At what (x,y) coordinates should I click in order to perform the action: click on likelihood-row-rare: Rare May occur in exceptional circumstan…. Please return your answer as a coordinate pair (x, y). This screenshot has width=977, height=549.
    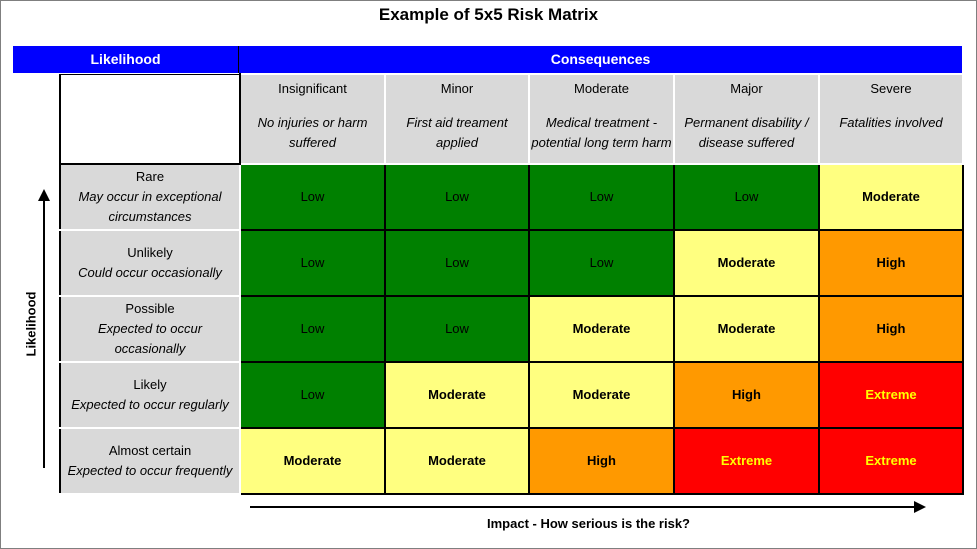
    Looking at the image, I should click on (511, 197).